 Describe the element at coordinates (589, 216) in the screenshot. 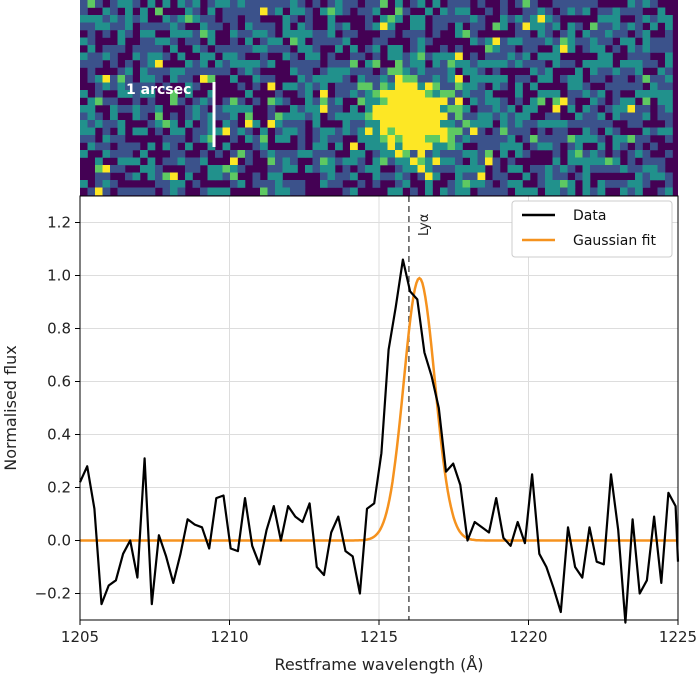

I see `legend-label-data: Data` at that location.